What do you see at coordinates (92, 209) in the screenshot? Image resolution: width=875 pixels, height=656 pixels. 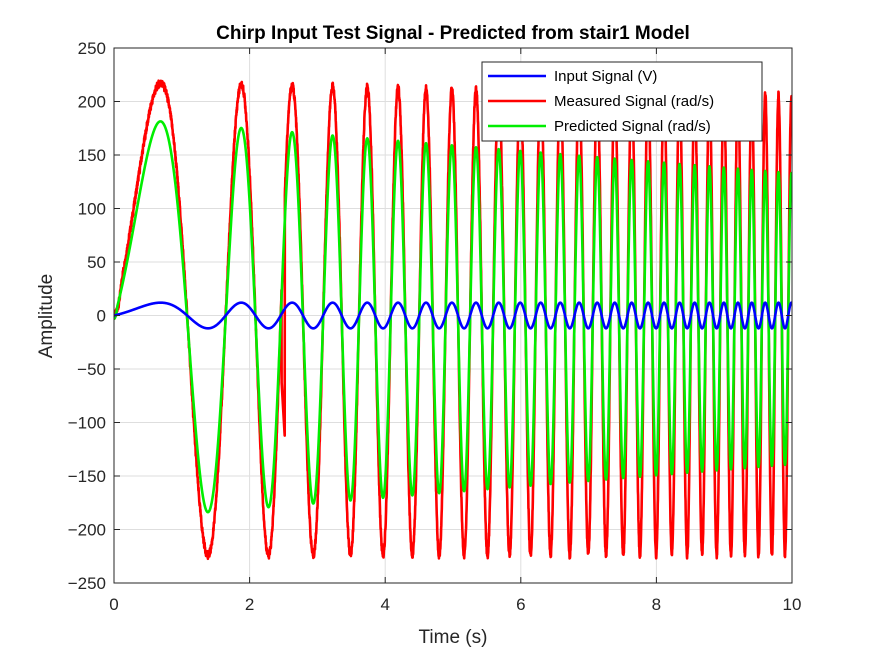 I see `y-tick-label: 100` at bounding box center [92, 209].